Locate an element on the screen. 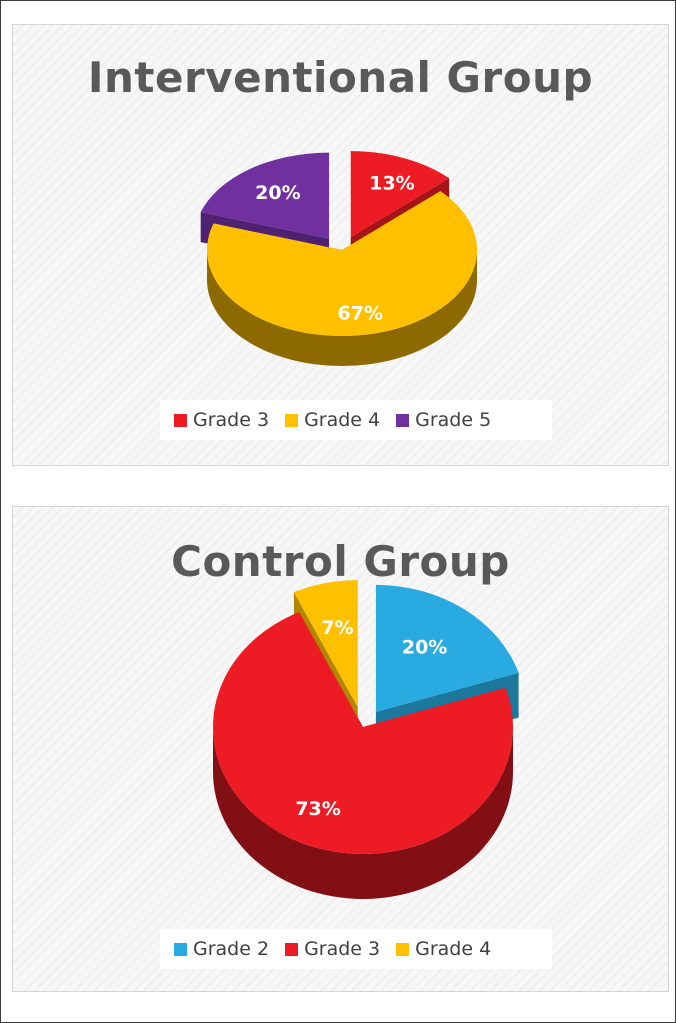  legend-item-grade-2: Grade 2 is located at coordinates (221, 949).